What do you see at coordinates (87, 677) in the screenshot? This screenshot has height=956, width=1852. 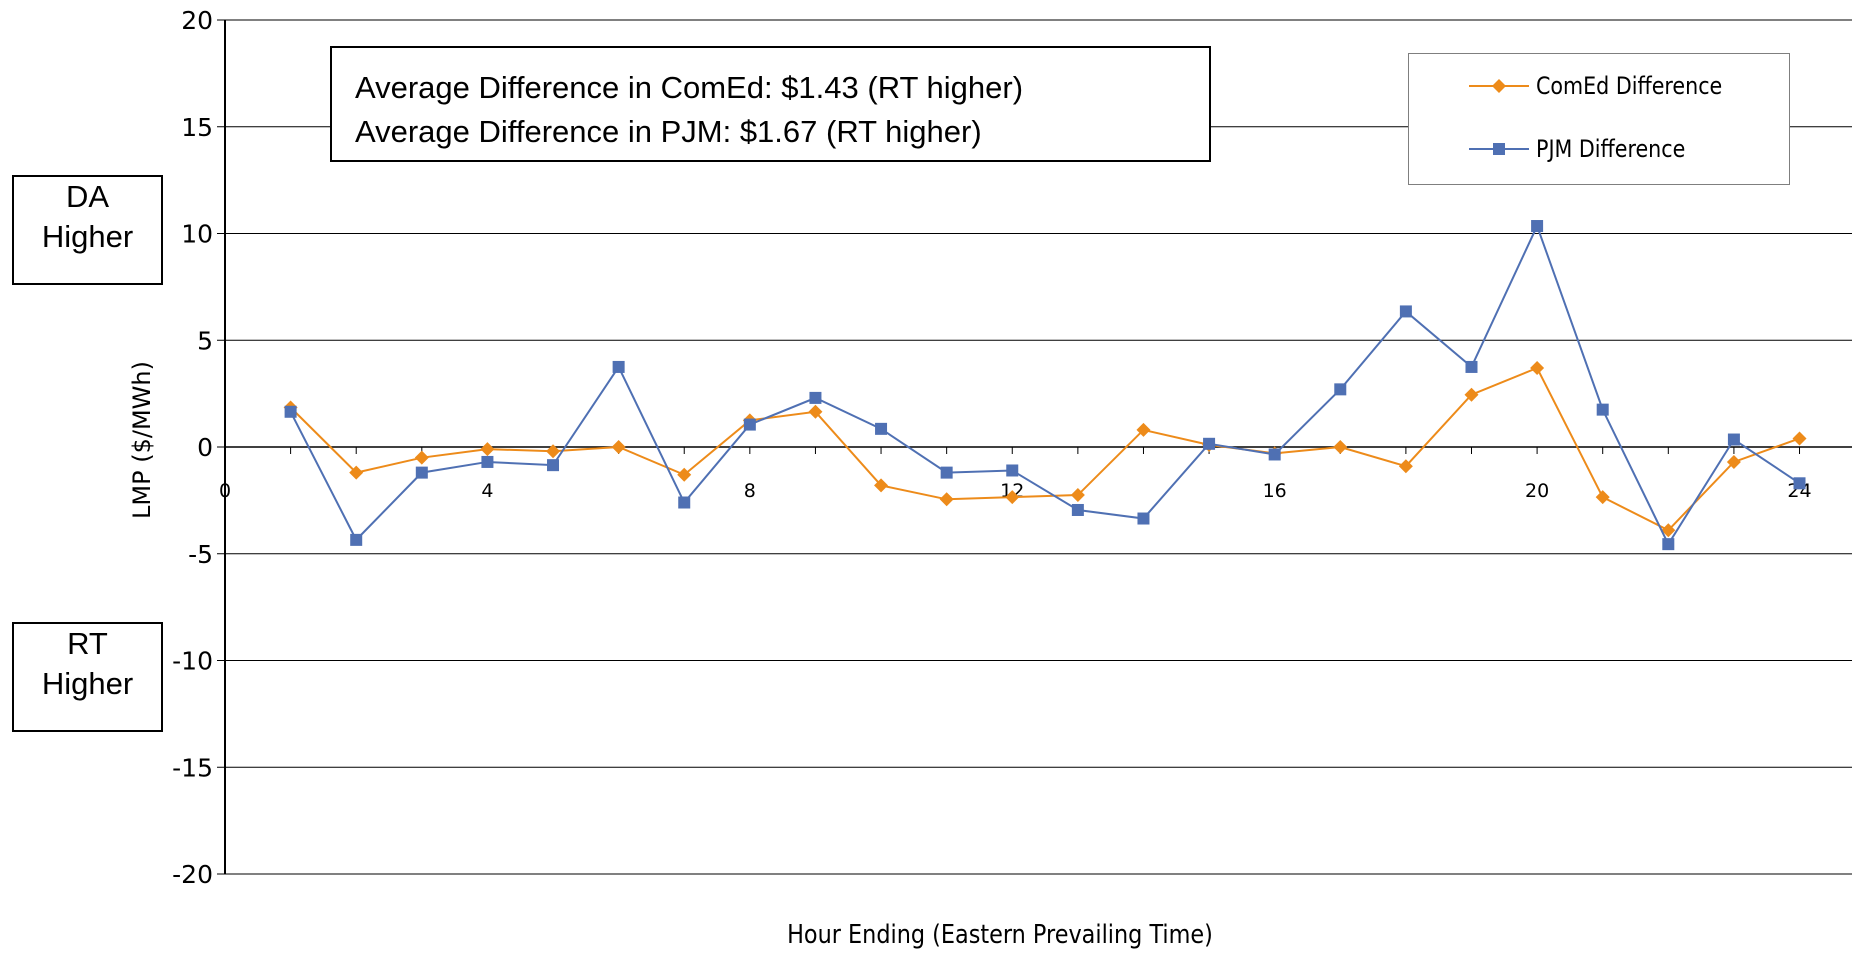 I see `rt-higher-label: RT Higher` at bounding box center [87, 677].